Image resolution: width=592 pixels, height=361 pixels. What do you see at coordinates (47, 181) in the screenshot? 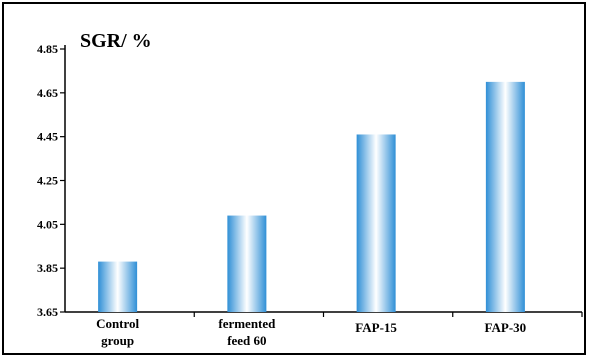
I see `y-tick-label: 4.25` at bounding box center [47, 181].